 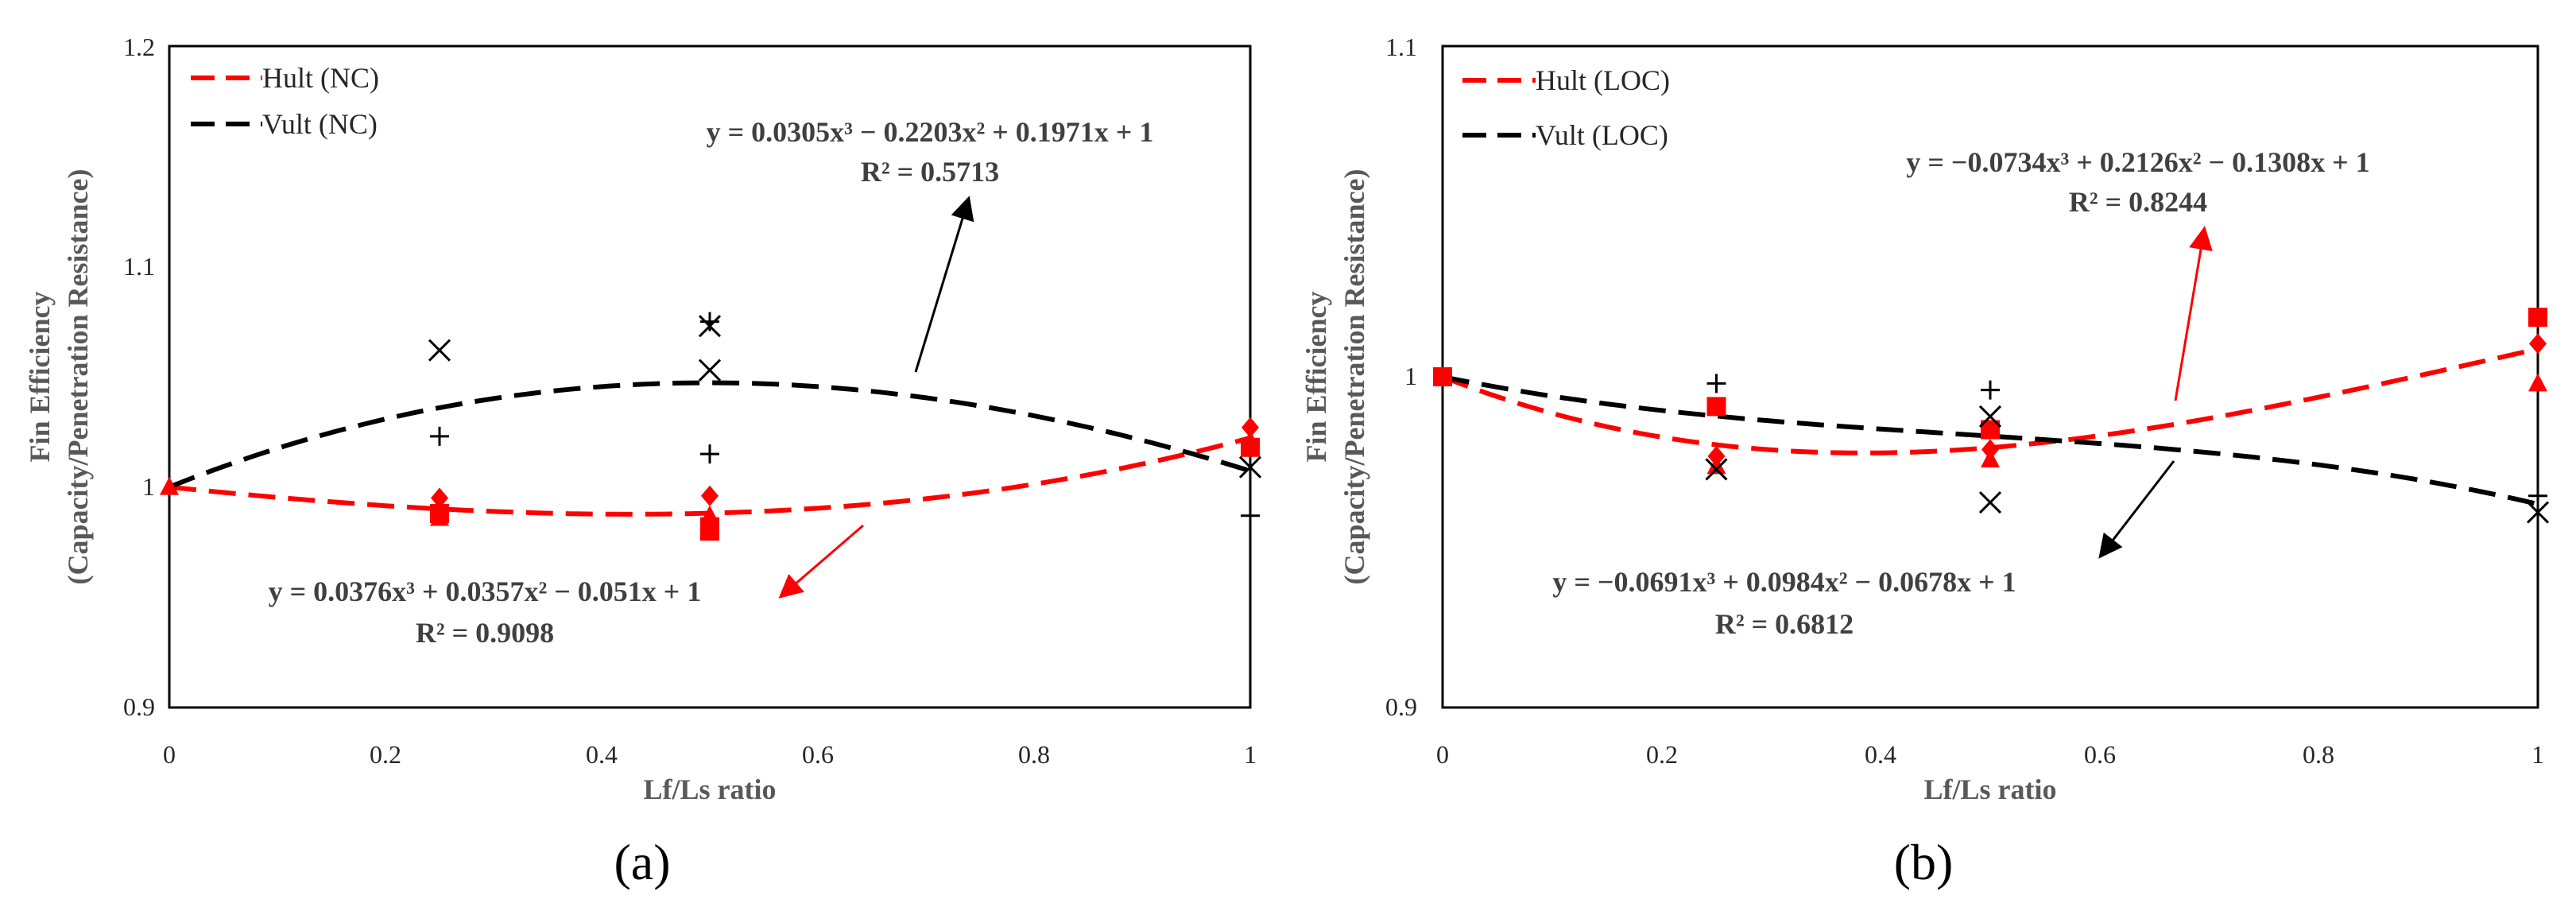 What do you see at coordinates (2137, 162) in the screenshot?
I see `fit-equation-hult: y = −0.0734x³ + 0.2126x² − 0.1308x + 1` at bounding box center [2137, 162].